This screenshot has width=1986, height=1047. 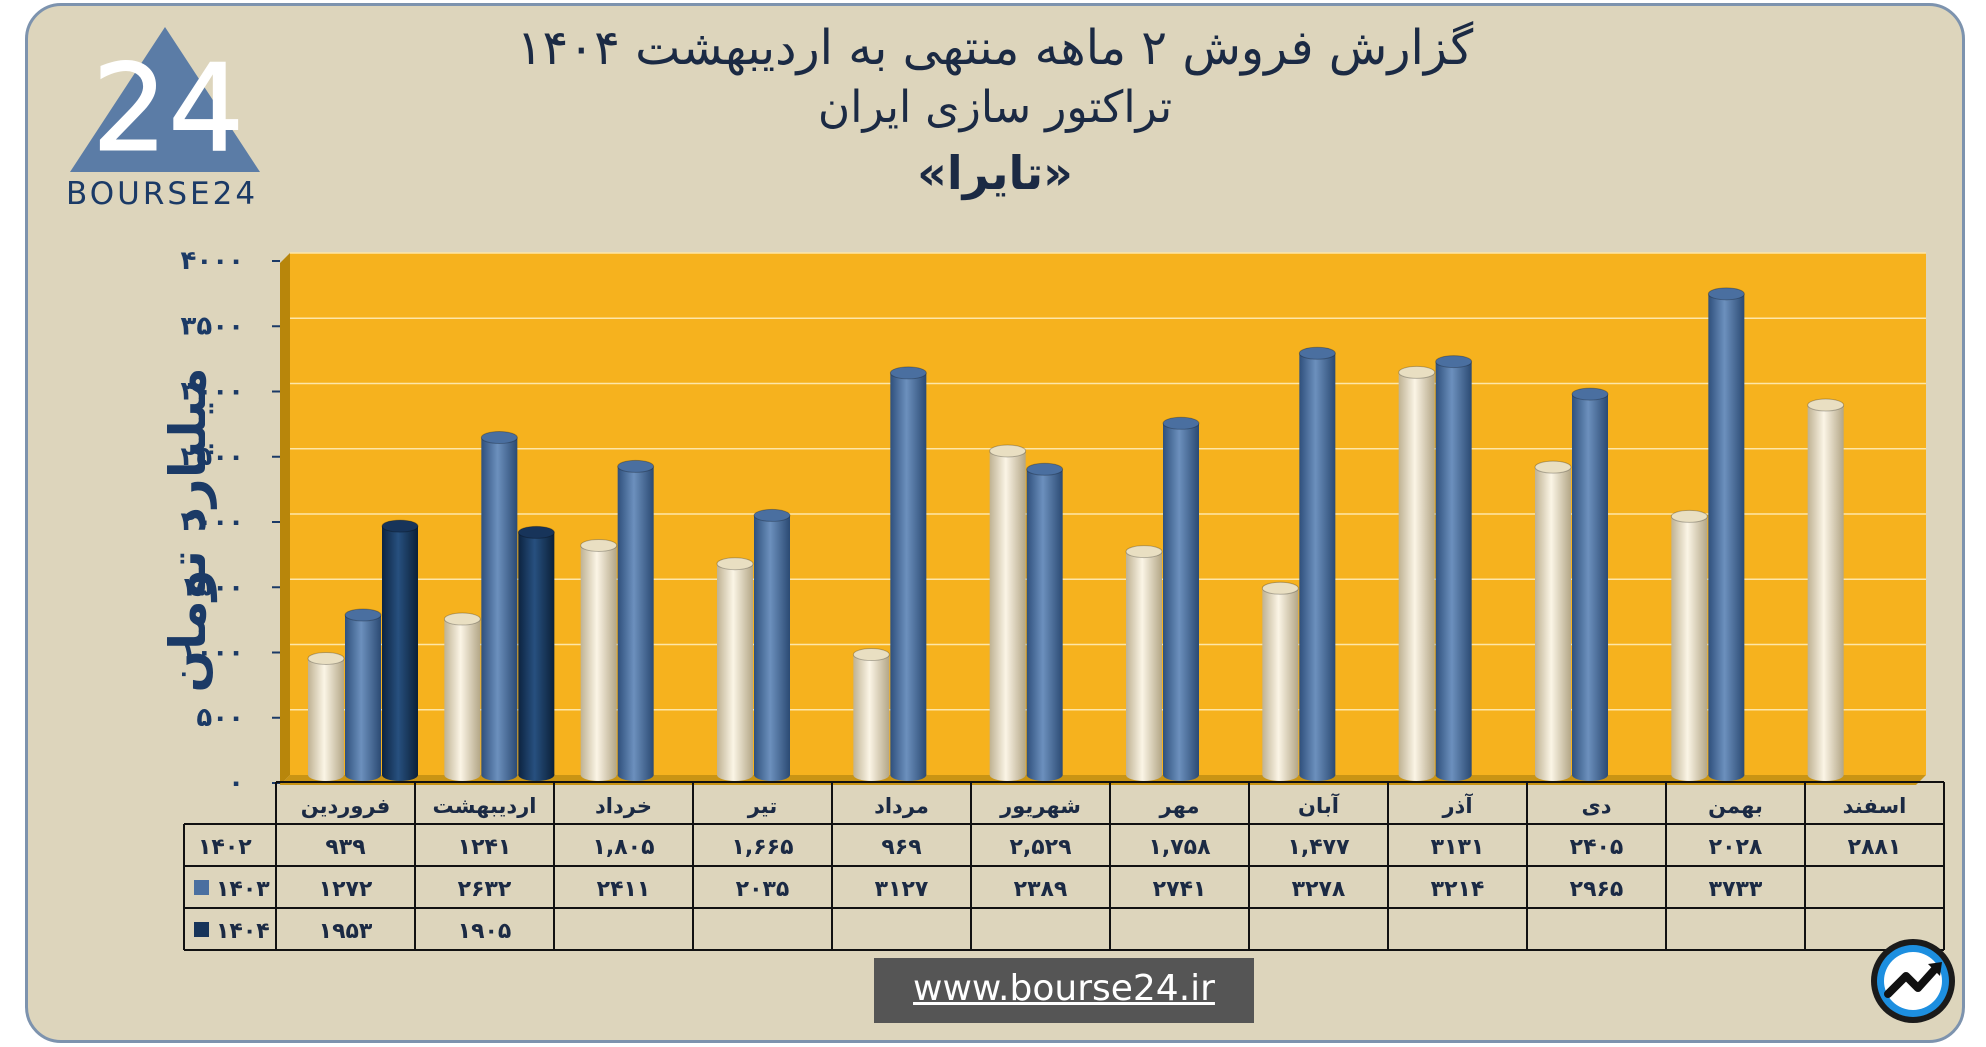 What do you see at coordinates (623, 806) in the screenshot?
I see `x-tick-label: خرداد` at bounding box center [623, 806].